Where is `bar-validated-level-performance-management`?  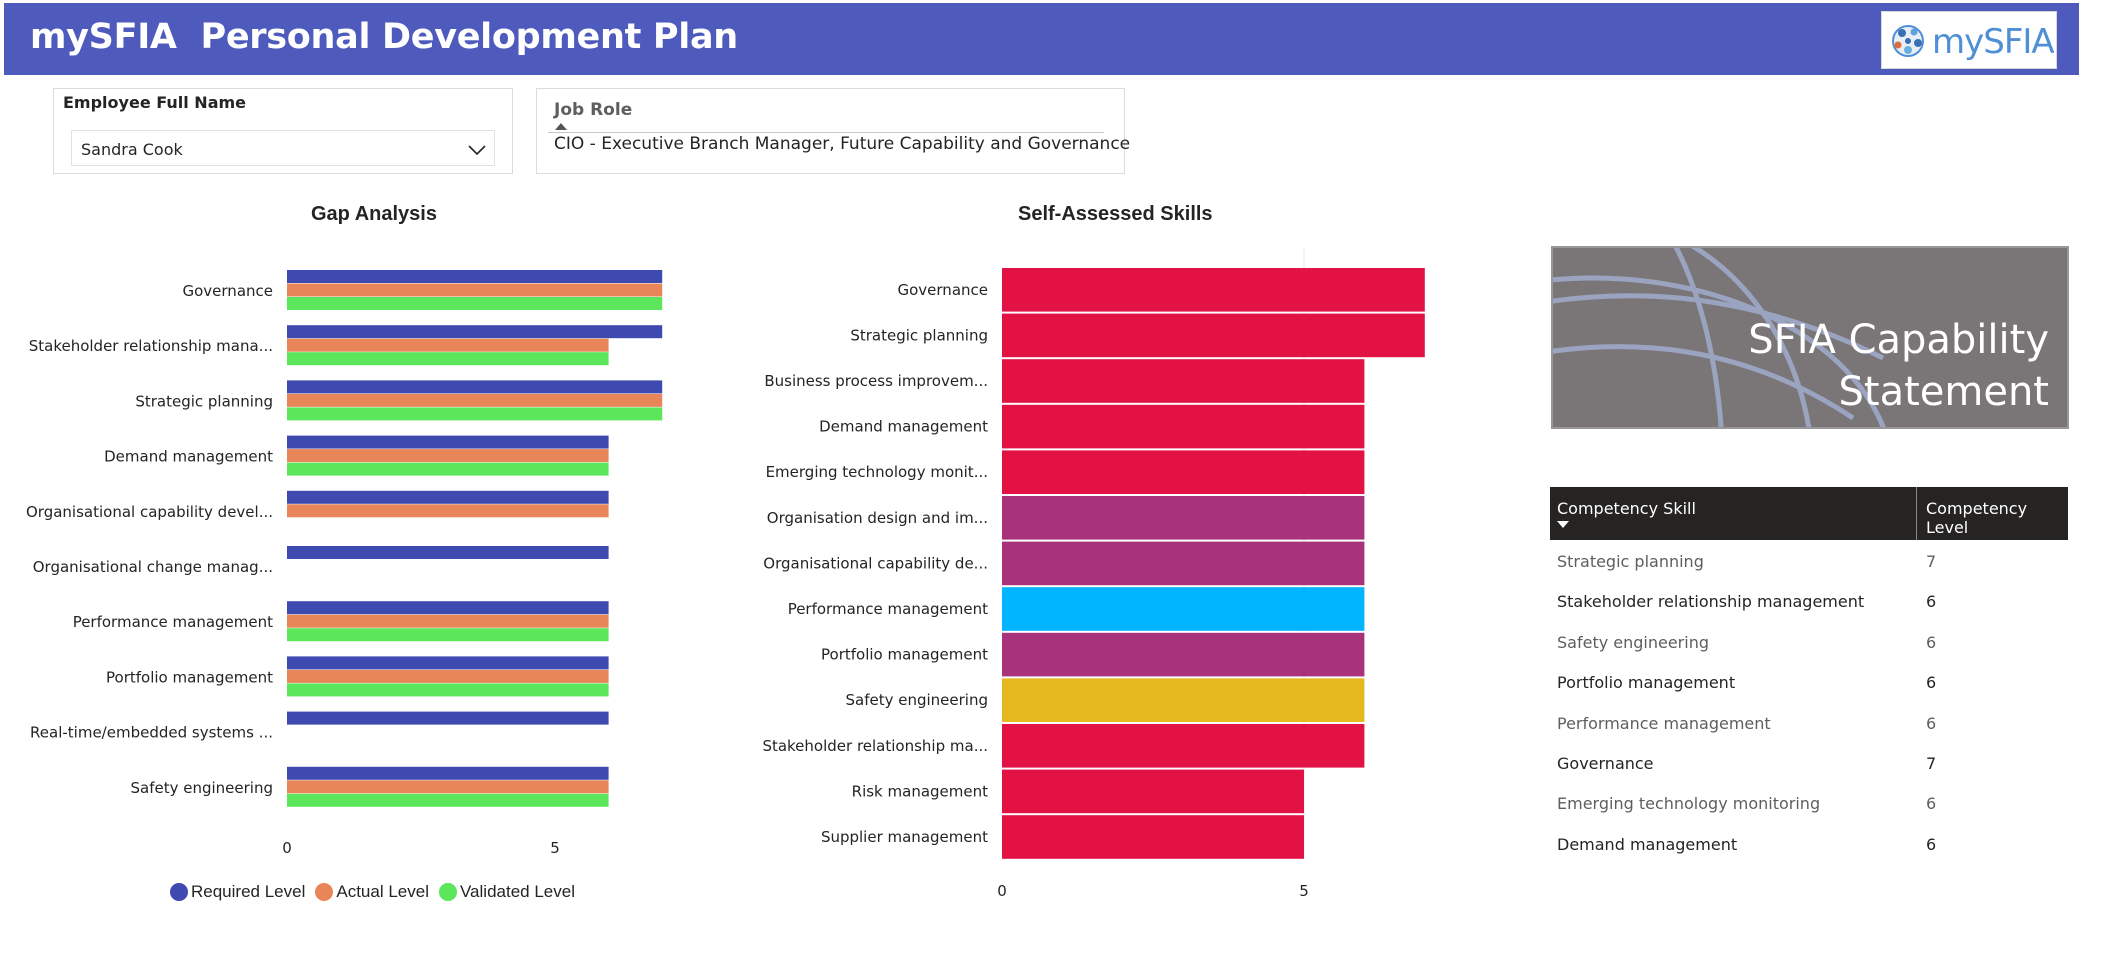 bar-validated-level-performance-management is located at coordinates (448, 635).